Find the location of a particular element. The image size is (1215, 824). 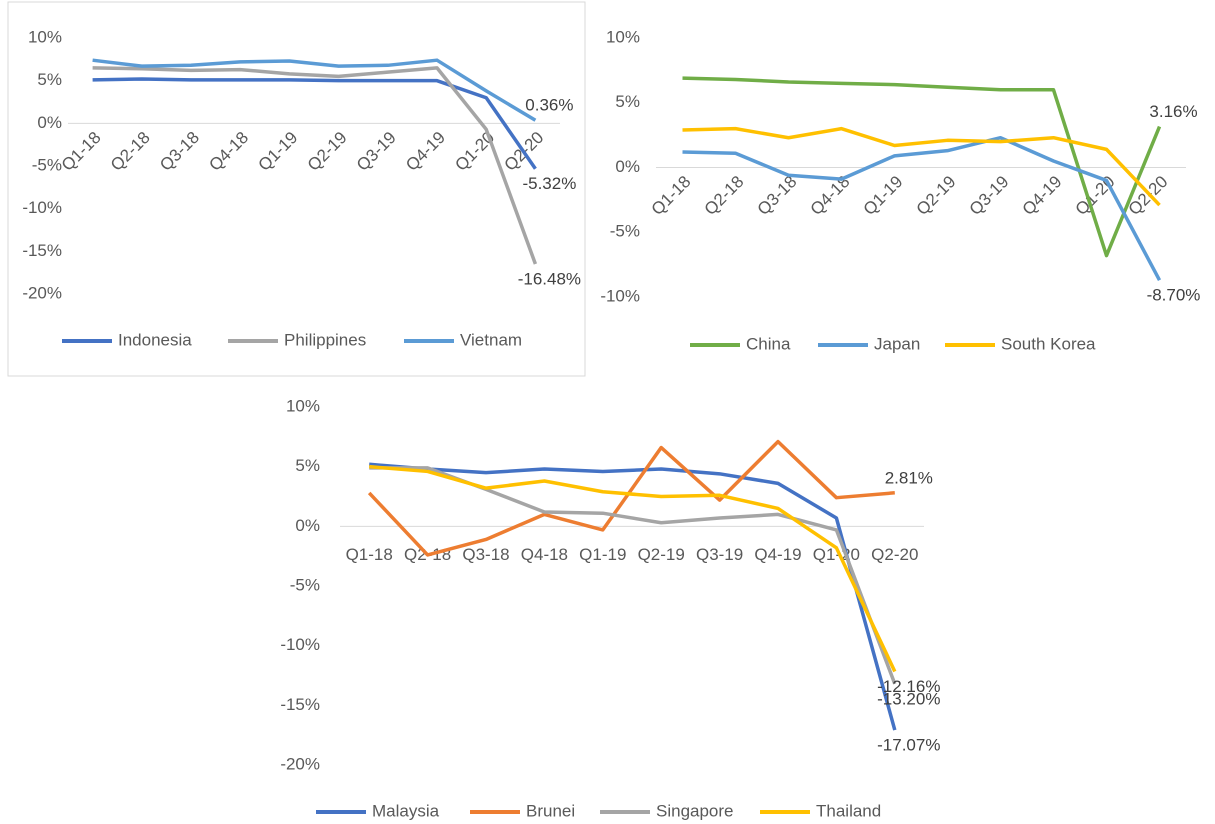

data-label: -5.32% is located at coordinates (549, 183).